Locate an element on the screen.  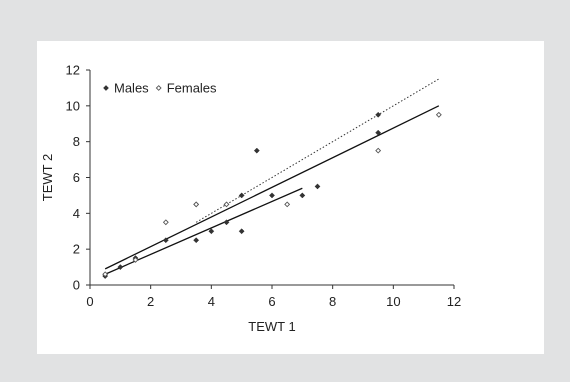
x-tick-label: 4 is located at coordinates (211, 301).